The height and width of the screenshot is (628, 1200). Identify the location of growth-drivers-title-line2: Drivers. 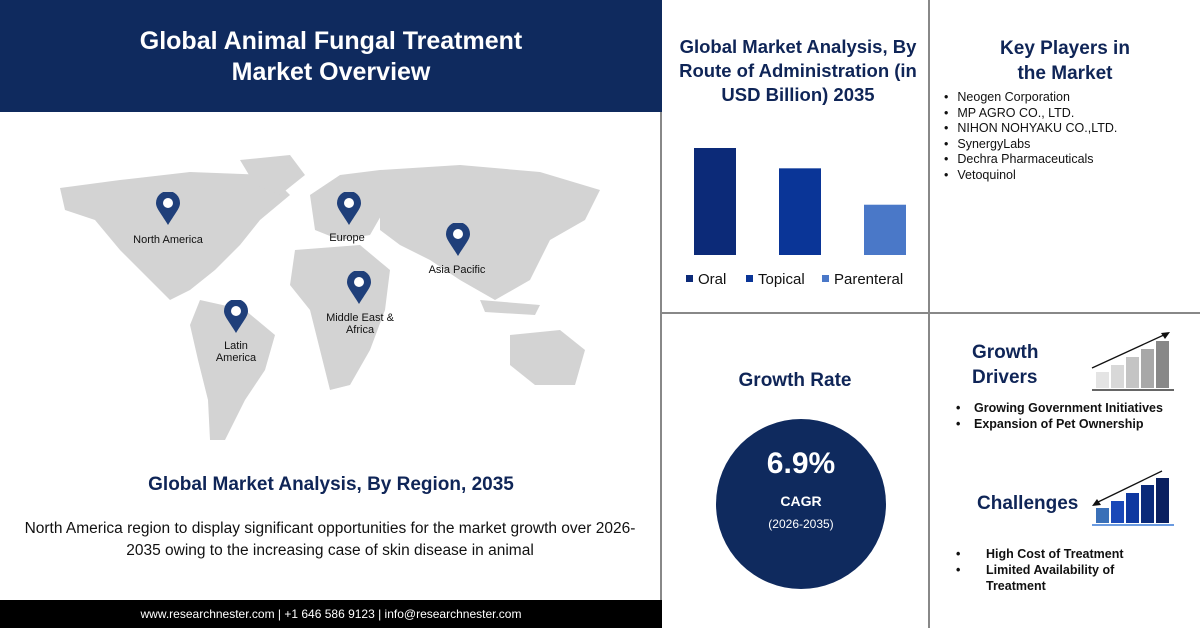
(1005, 377).